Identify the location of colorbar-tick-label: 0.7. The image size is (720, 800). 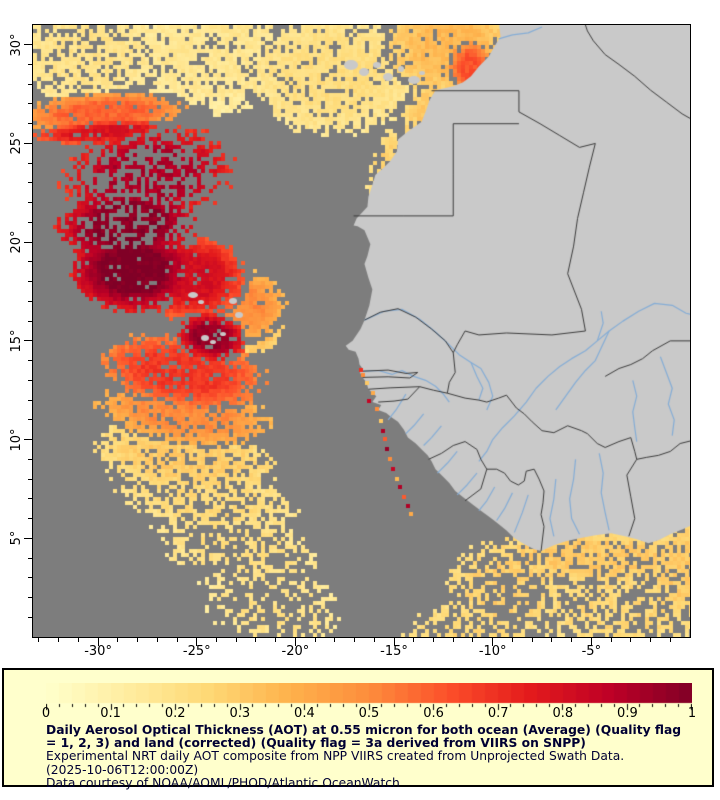
(498, 713).